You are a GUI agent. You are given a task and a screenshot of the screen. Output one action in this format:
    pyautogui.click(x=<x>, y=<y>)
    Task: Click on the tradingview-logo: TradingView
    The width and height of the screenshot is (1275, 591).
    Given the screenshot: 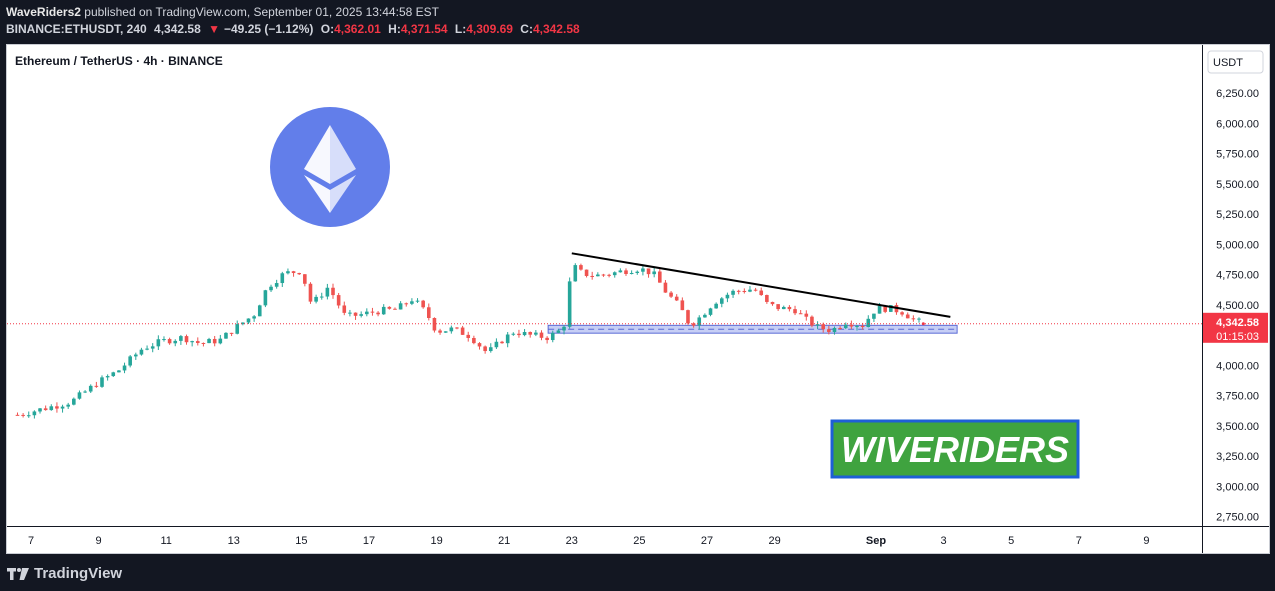 What is the action you would take?
    pyautogui.click(x=64, y=573)
    